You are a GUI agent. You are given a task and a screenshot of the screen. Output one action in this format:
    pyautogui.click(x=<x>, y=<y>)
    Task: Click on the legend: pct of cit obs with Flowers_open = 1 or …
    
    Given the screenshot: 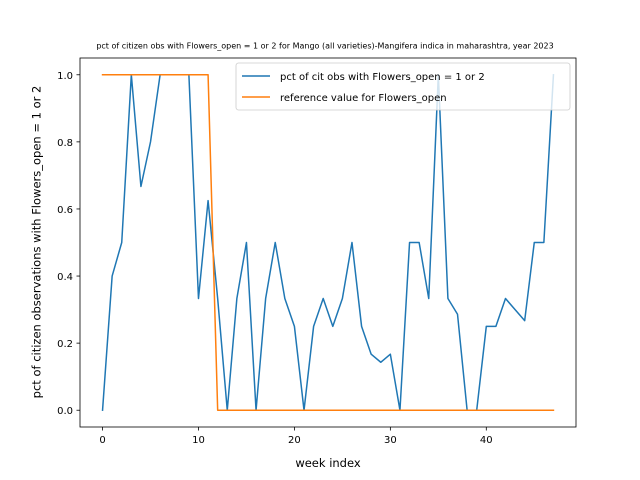 What is the action you would take?
    pyautogui.click(x=403, y=86)
    